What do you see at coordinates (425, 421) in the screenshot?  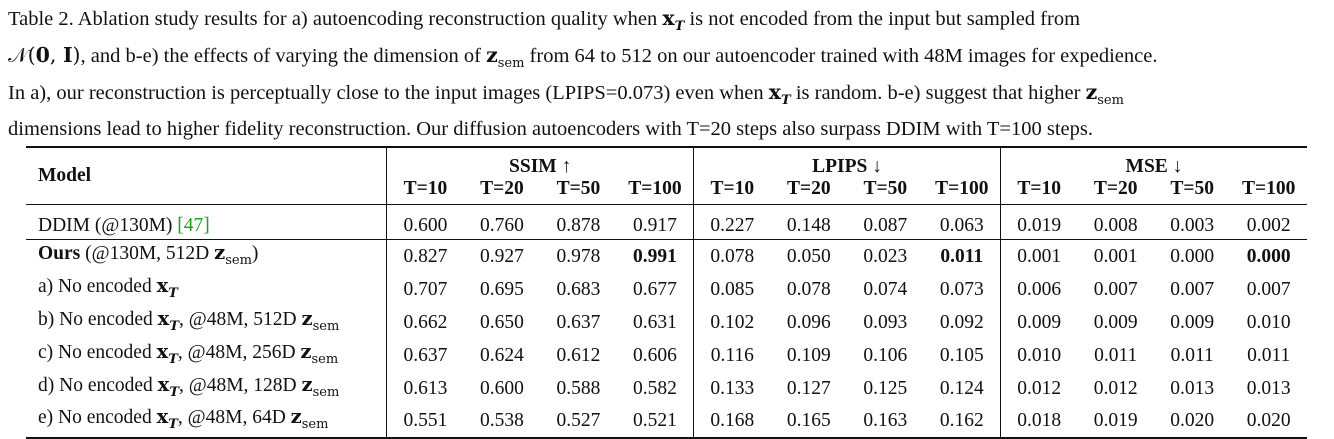 I see `table-cell: 0.551` at bounding box center [425, 421].